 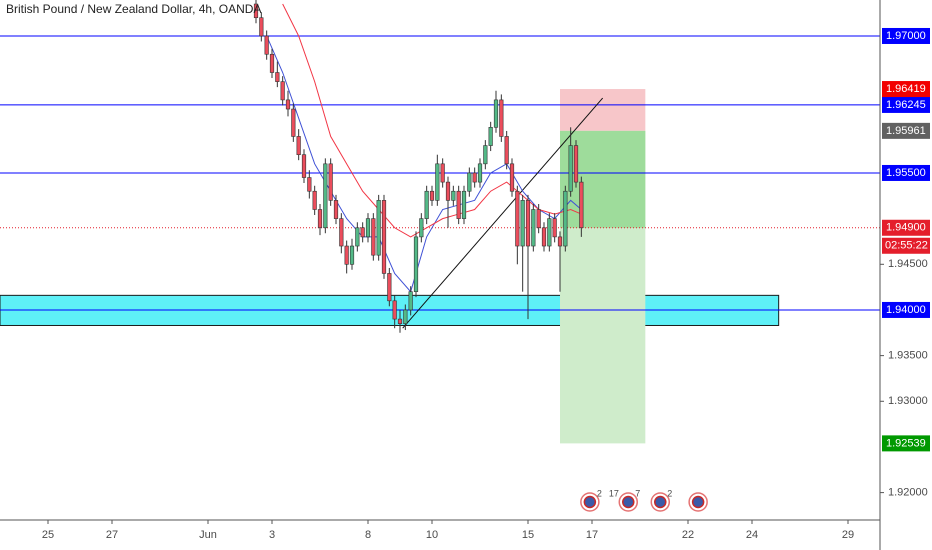 I want to click on price-label: 1.94900, so click(x=906, y=228).